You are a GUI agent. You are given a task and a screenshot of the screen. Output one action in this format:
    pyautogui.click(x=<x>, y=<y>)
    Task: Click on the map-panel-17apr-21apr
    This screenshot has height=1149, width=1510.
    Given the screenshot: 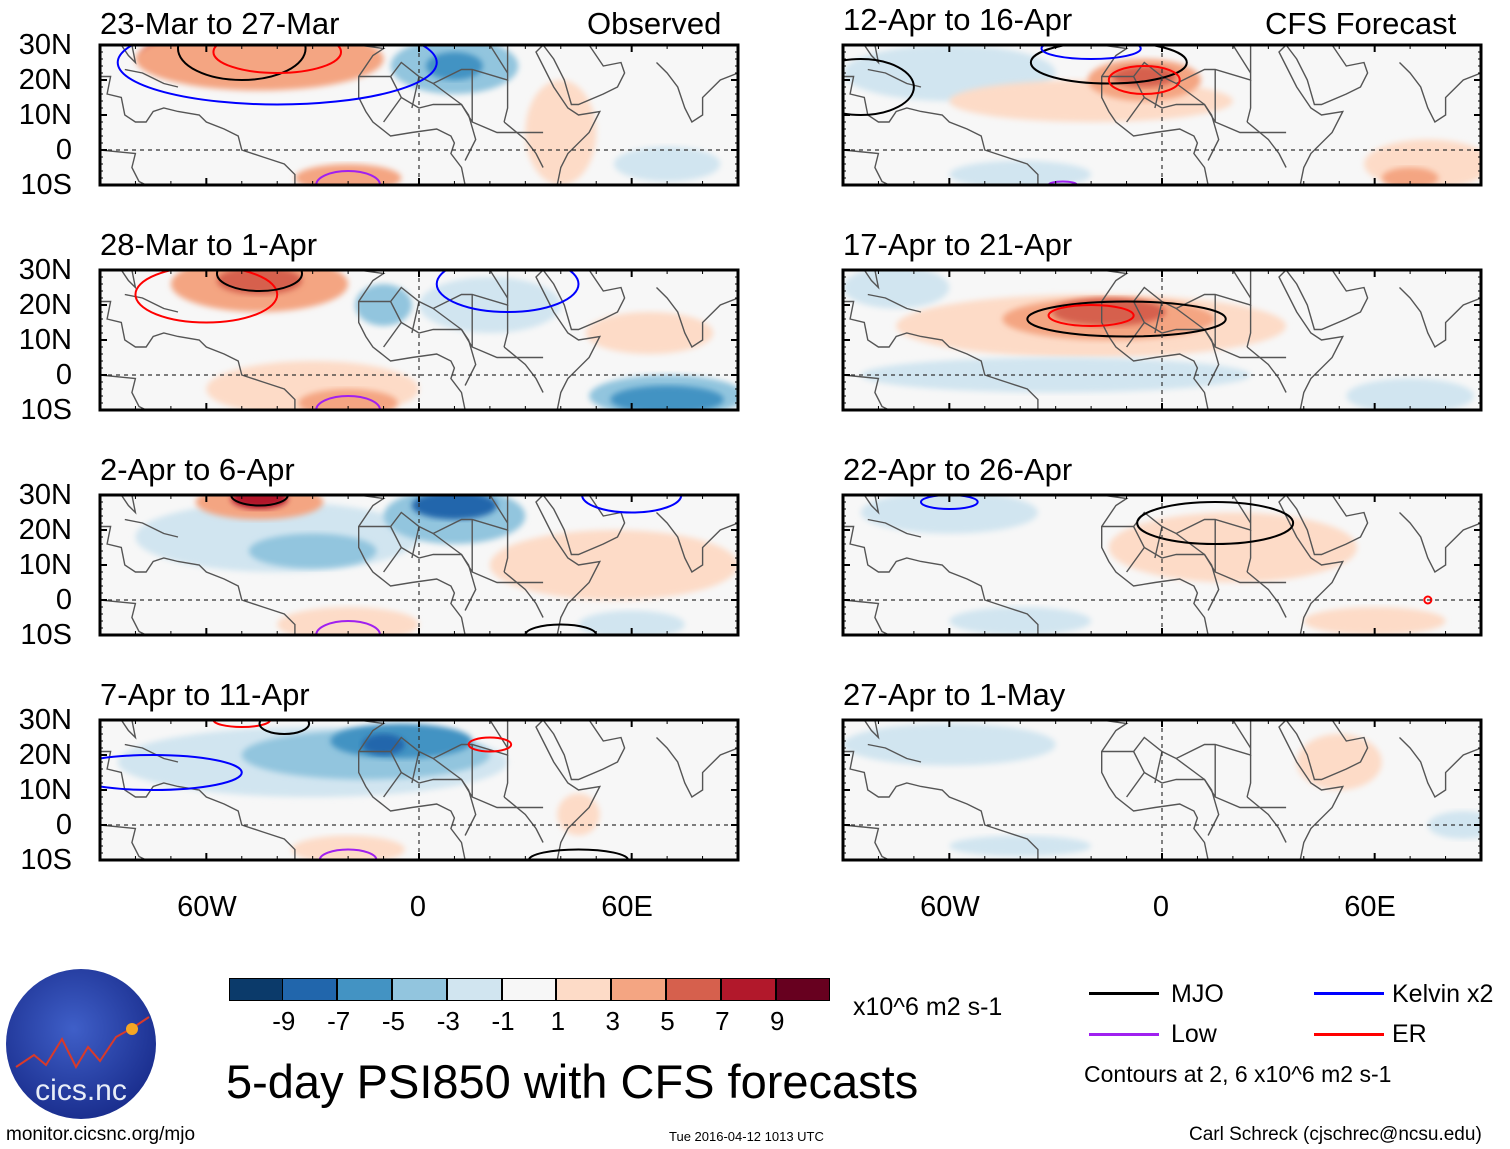 What is the action you would take?
    pyautogui.click(x=1162, y=340)
    